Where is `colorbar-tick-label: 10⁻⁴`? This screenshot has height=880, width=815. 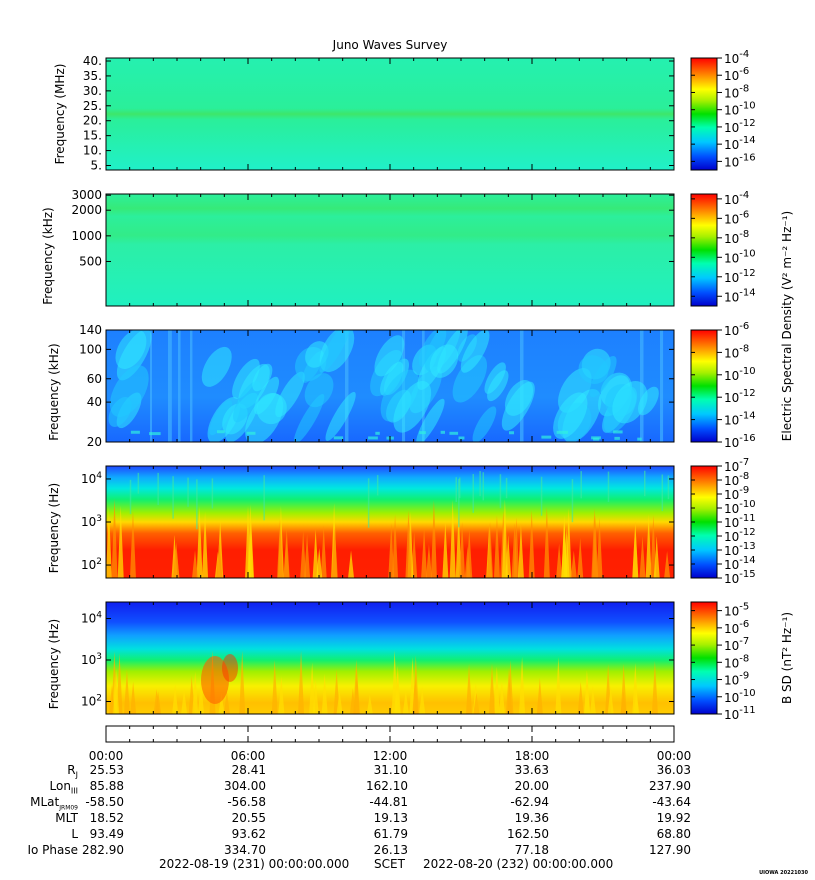 colorbar-tick-label: 10⁻⁴ is located at coordinates (736, 198).